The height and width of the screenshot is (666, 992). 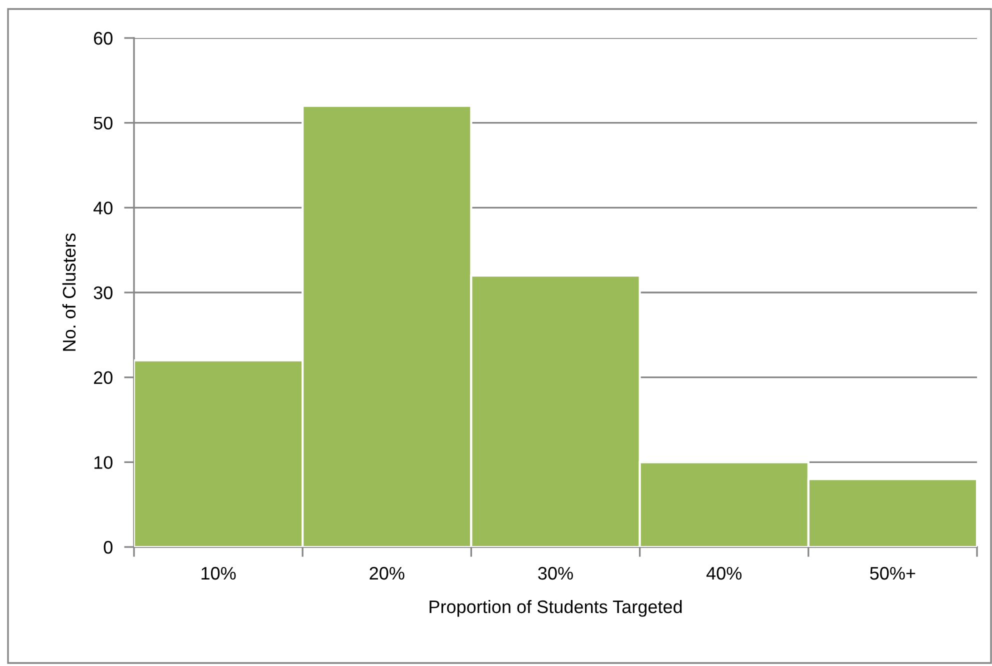 What do you see at coordinates (556, 608) in the screenshot?
I see `x-axis-title: Proportion of Students Targeted` at bounding box center [556, 608].